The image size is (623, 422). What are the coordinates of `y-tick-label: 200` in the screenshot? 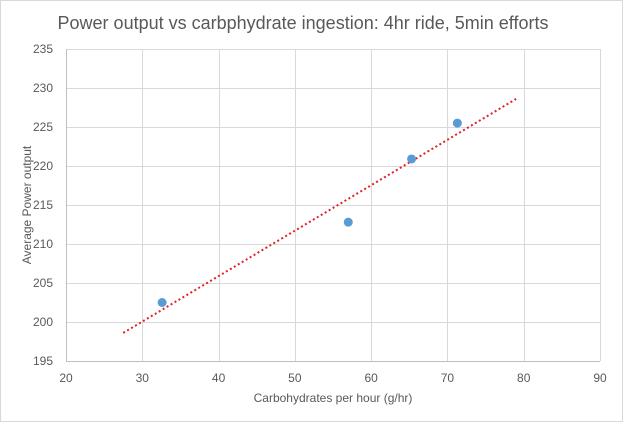 It's located at (43, 322).